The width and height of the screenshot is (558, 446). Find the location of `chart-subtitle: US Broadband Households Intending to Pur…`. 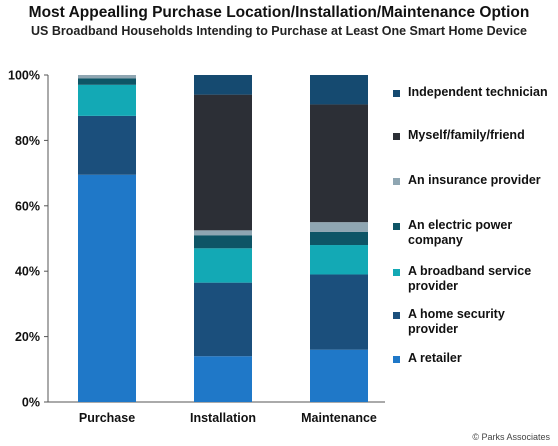

chart-subtitle: US Broadband Households Intending to Pur… is located at coordinates (279, 31).